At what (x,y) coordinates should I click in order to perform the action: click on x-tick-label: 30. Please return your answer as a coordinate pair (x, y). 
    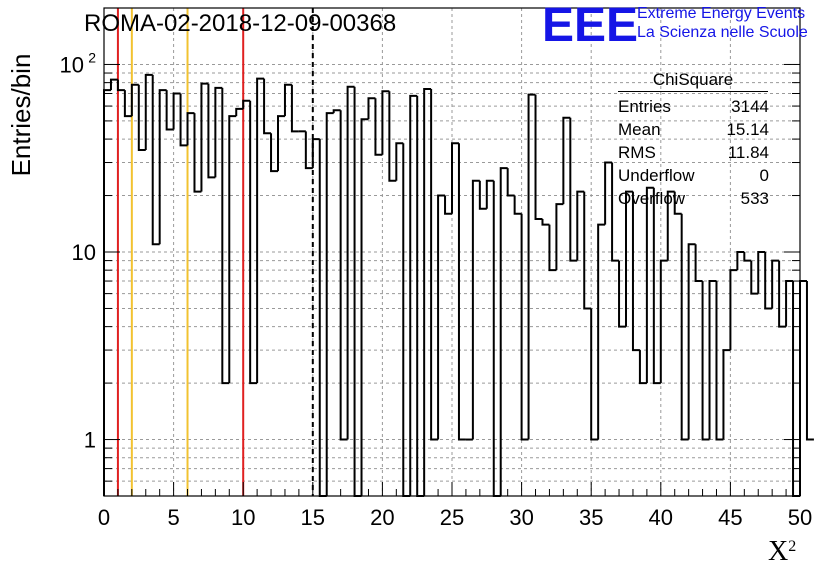
    Looking at the image, I should click on (521, 517).